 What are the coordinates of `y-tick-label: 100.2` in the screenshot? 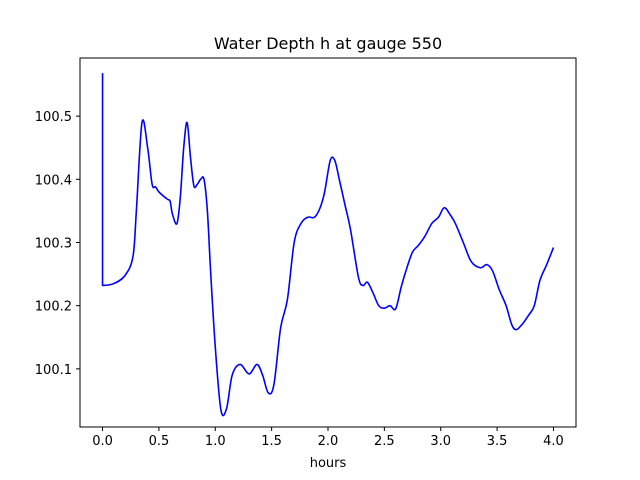 It's located at (53, 307).